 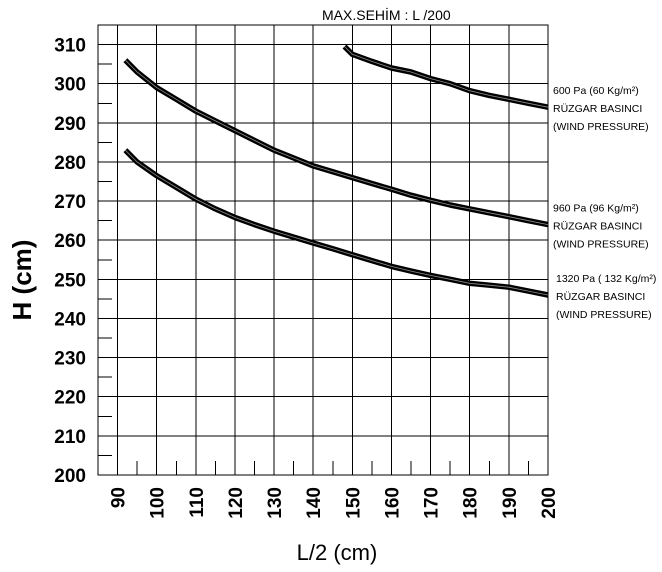 What do you see at coordinates (70, 437) in the screenshot?
I see `y-tick-label: 210` at bounding box center [70, 437].